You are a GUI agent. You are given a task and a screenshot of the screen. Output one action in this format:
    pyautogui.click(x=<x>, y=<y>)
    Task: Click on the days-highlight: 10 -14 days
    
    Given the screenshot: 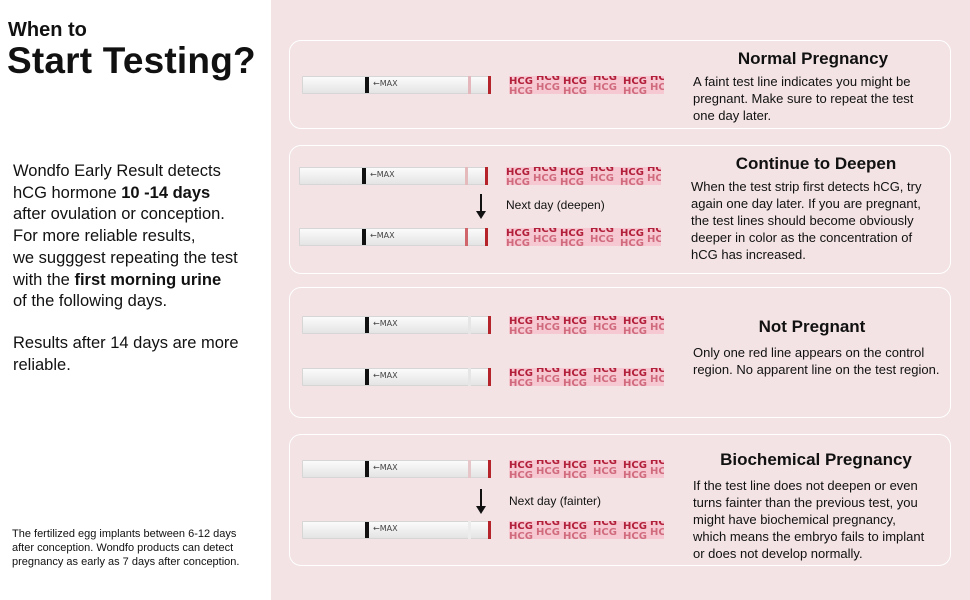 What is the action you would take?
    pyautogui.click(x=166, y=192)
    